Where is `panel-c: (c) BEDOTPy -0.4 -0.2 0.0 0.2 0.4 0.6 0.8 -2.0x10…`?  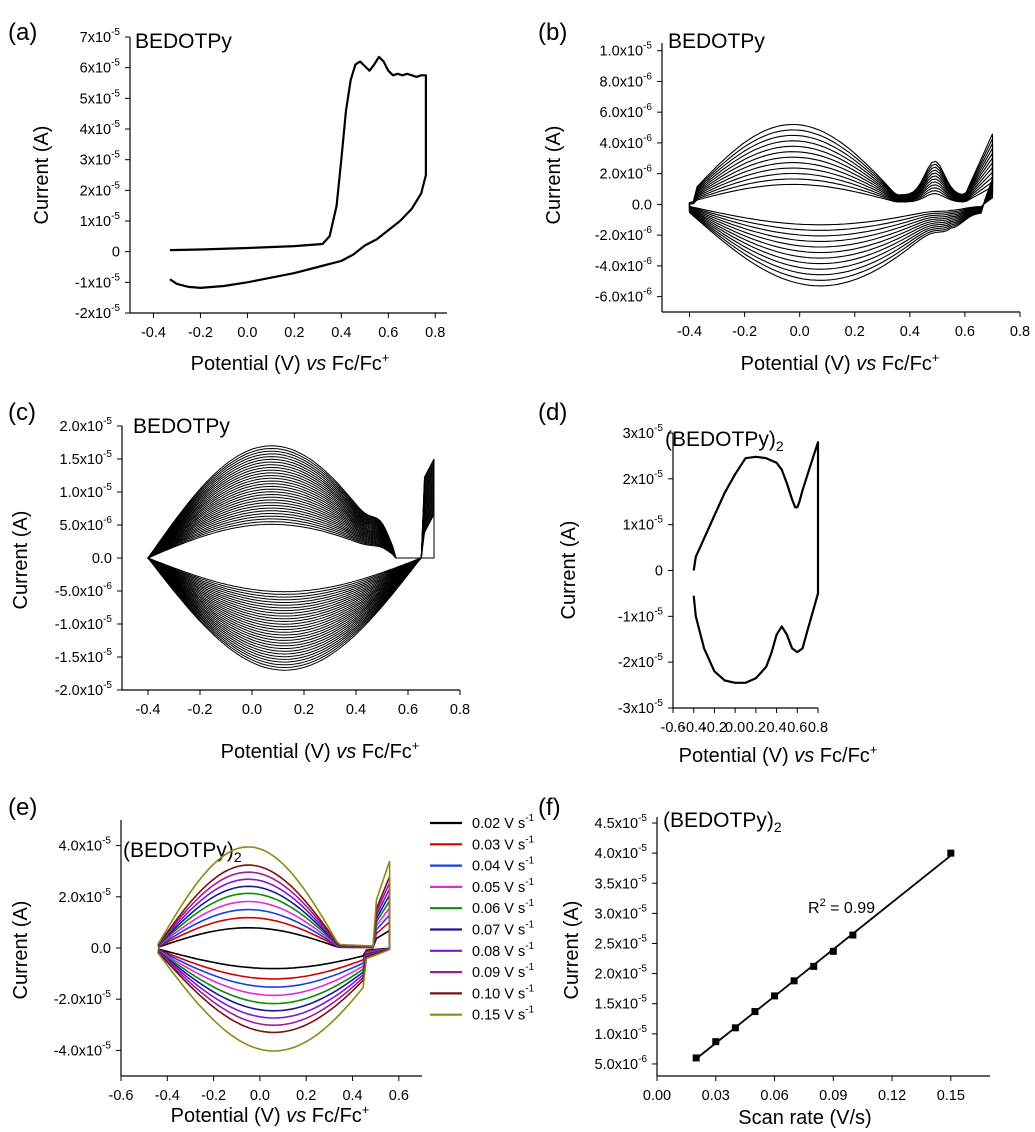 panel-c: (c) BEDOTPy -0.4 -0.2 0.0 0.2 0.4 0.6 0.8 -2.0x10… is located at coordinates (239, 581).